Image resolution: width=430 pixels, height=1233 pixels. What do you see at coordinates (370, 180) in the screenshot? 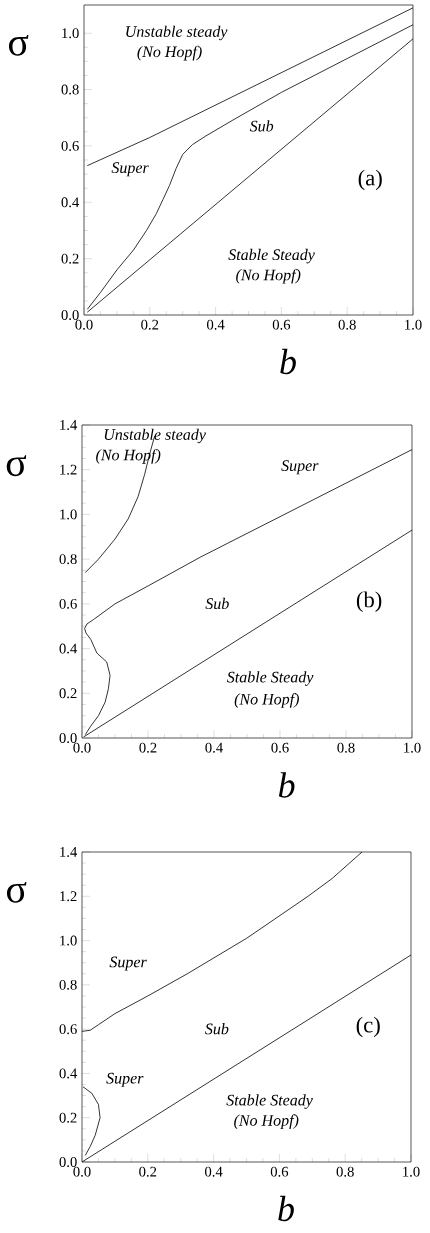
I see `text: (a)` at bounding box center [370, 180].